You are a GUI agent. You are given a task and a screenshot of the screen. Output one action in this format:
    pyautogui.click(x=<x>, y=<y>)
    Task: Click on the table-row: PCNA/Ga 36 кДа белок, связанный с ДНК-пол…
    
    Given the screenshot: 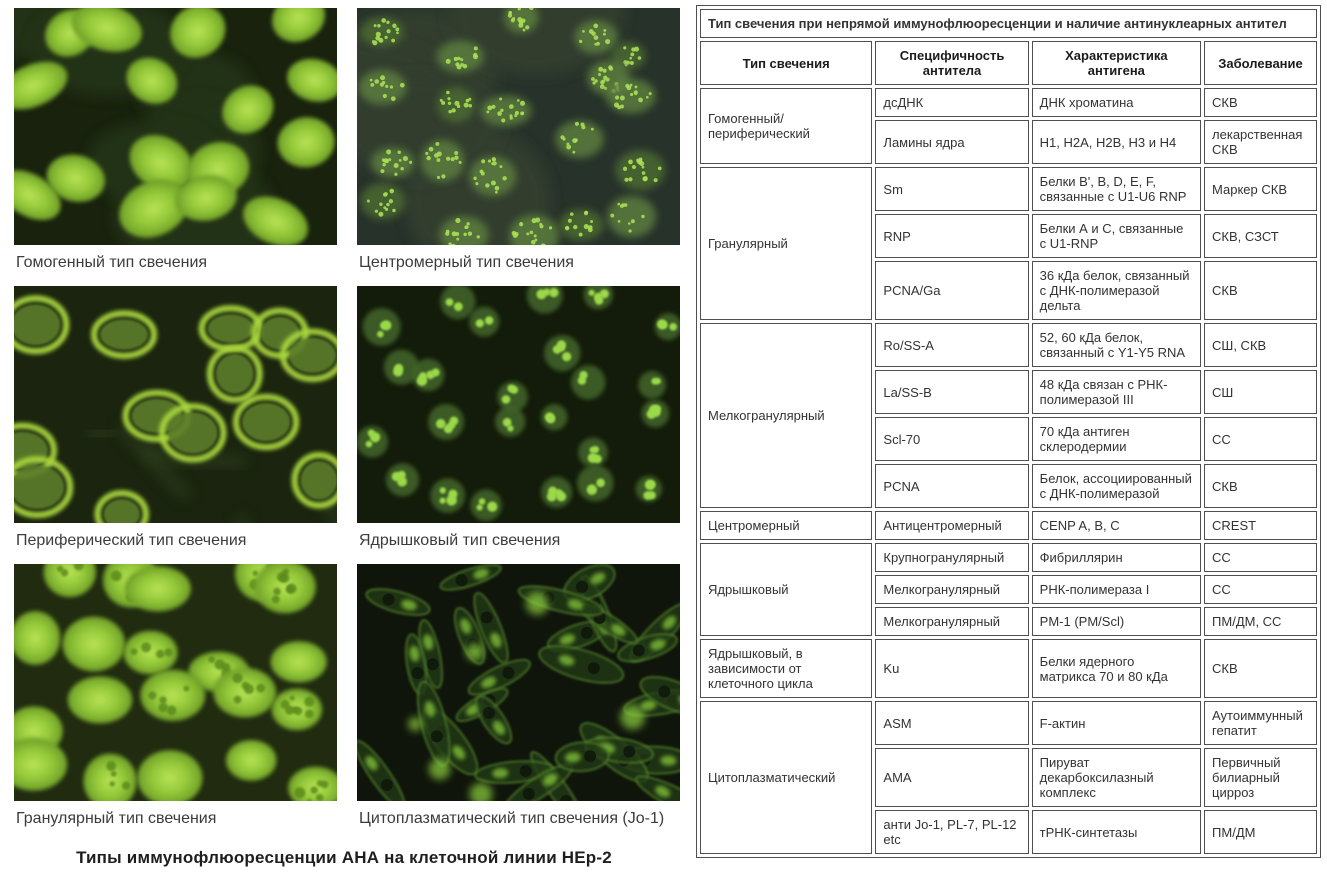 What is the action you would take?
    pyautogui.click(x=1008, y=290)
    